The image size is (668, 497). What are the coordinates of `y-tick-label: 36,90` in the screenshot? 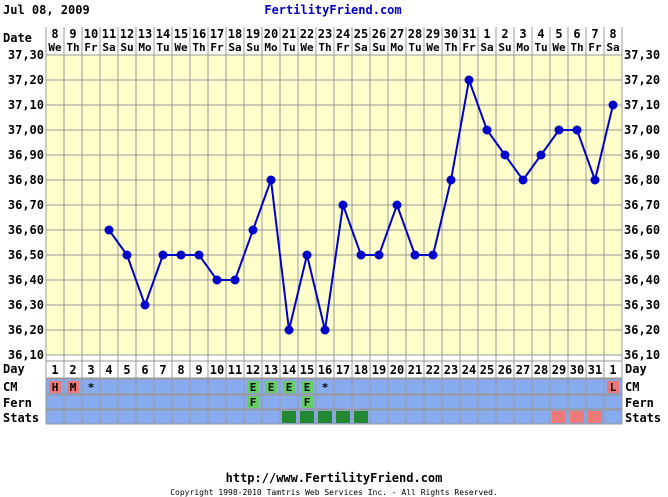 It's located at (26, 155).